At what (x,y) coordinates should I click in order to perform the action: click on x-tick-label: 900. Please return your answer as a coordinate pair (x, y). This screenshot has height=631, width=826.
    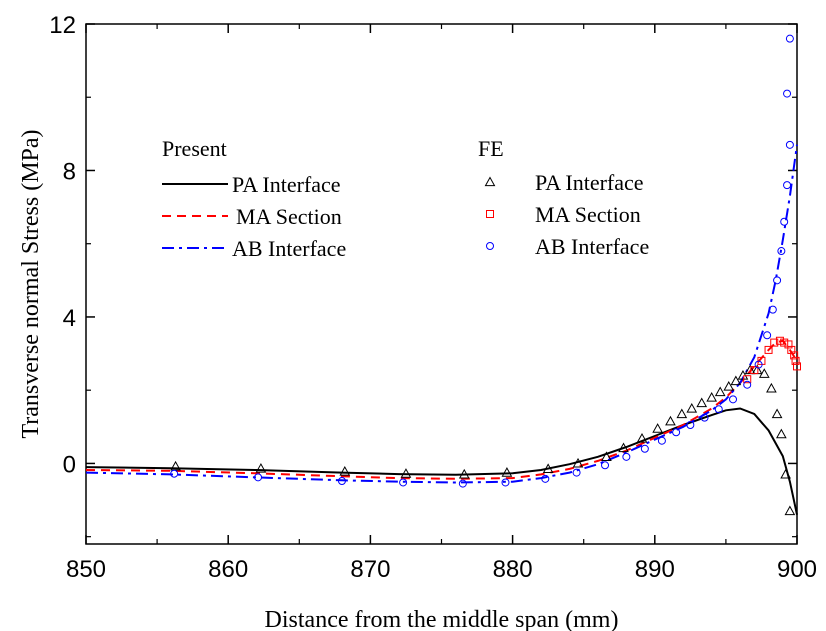
    Looking at the image, I should click on (797, 569).